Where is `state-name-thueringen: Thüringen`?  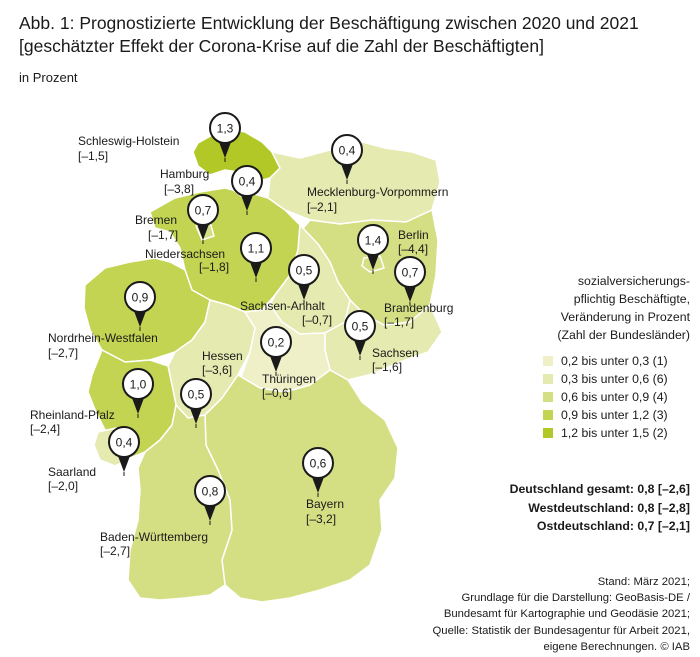 state-name-thueringen: Thüringen is located at coordinates (289, 379).